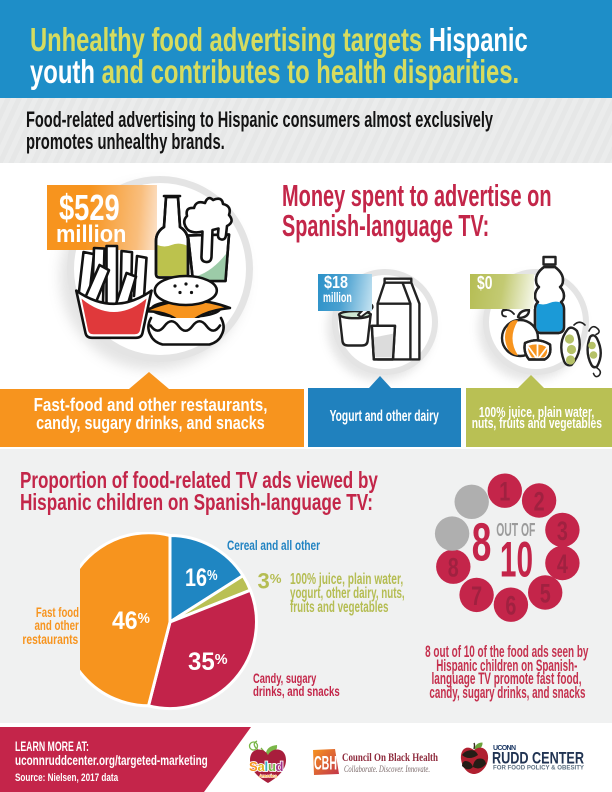  What do you see at coordinates (267, 766) in the screenshot?
I see `svg-text: l` at bounding box center [267, 766].